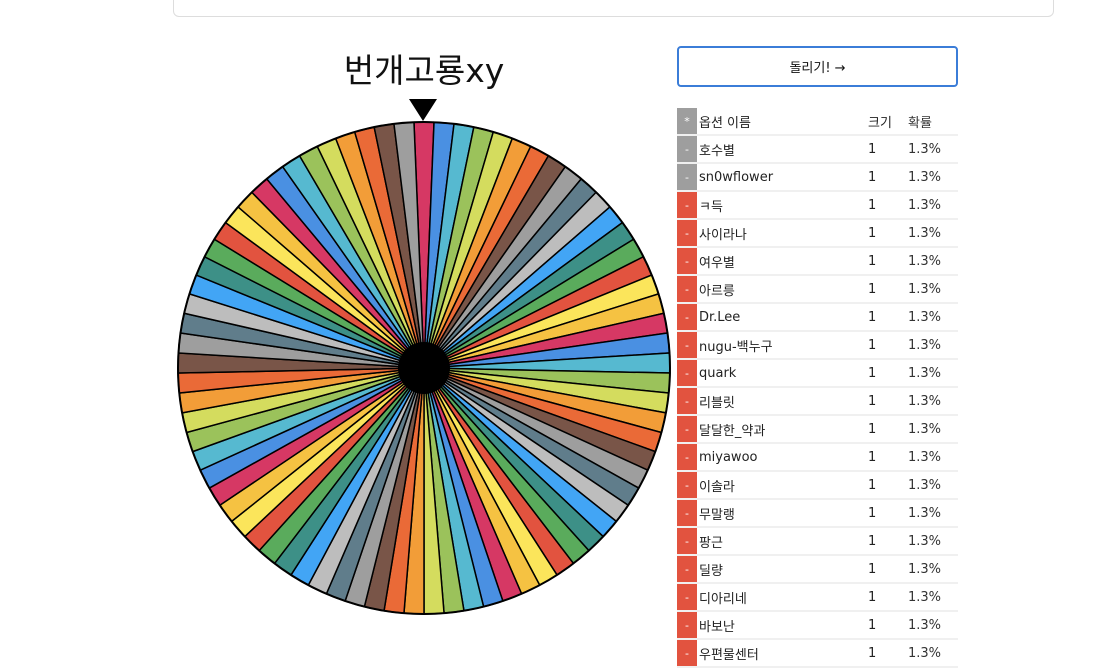 The image size is (1119, 670). I want to click on option-name: 리블릿, so click(782, 401).